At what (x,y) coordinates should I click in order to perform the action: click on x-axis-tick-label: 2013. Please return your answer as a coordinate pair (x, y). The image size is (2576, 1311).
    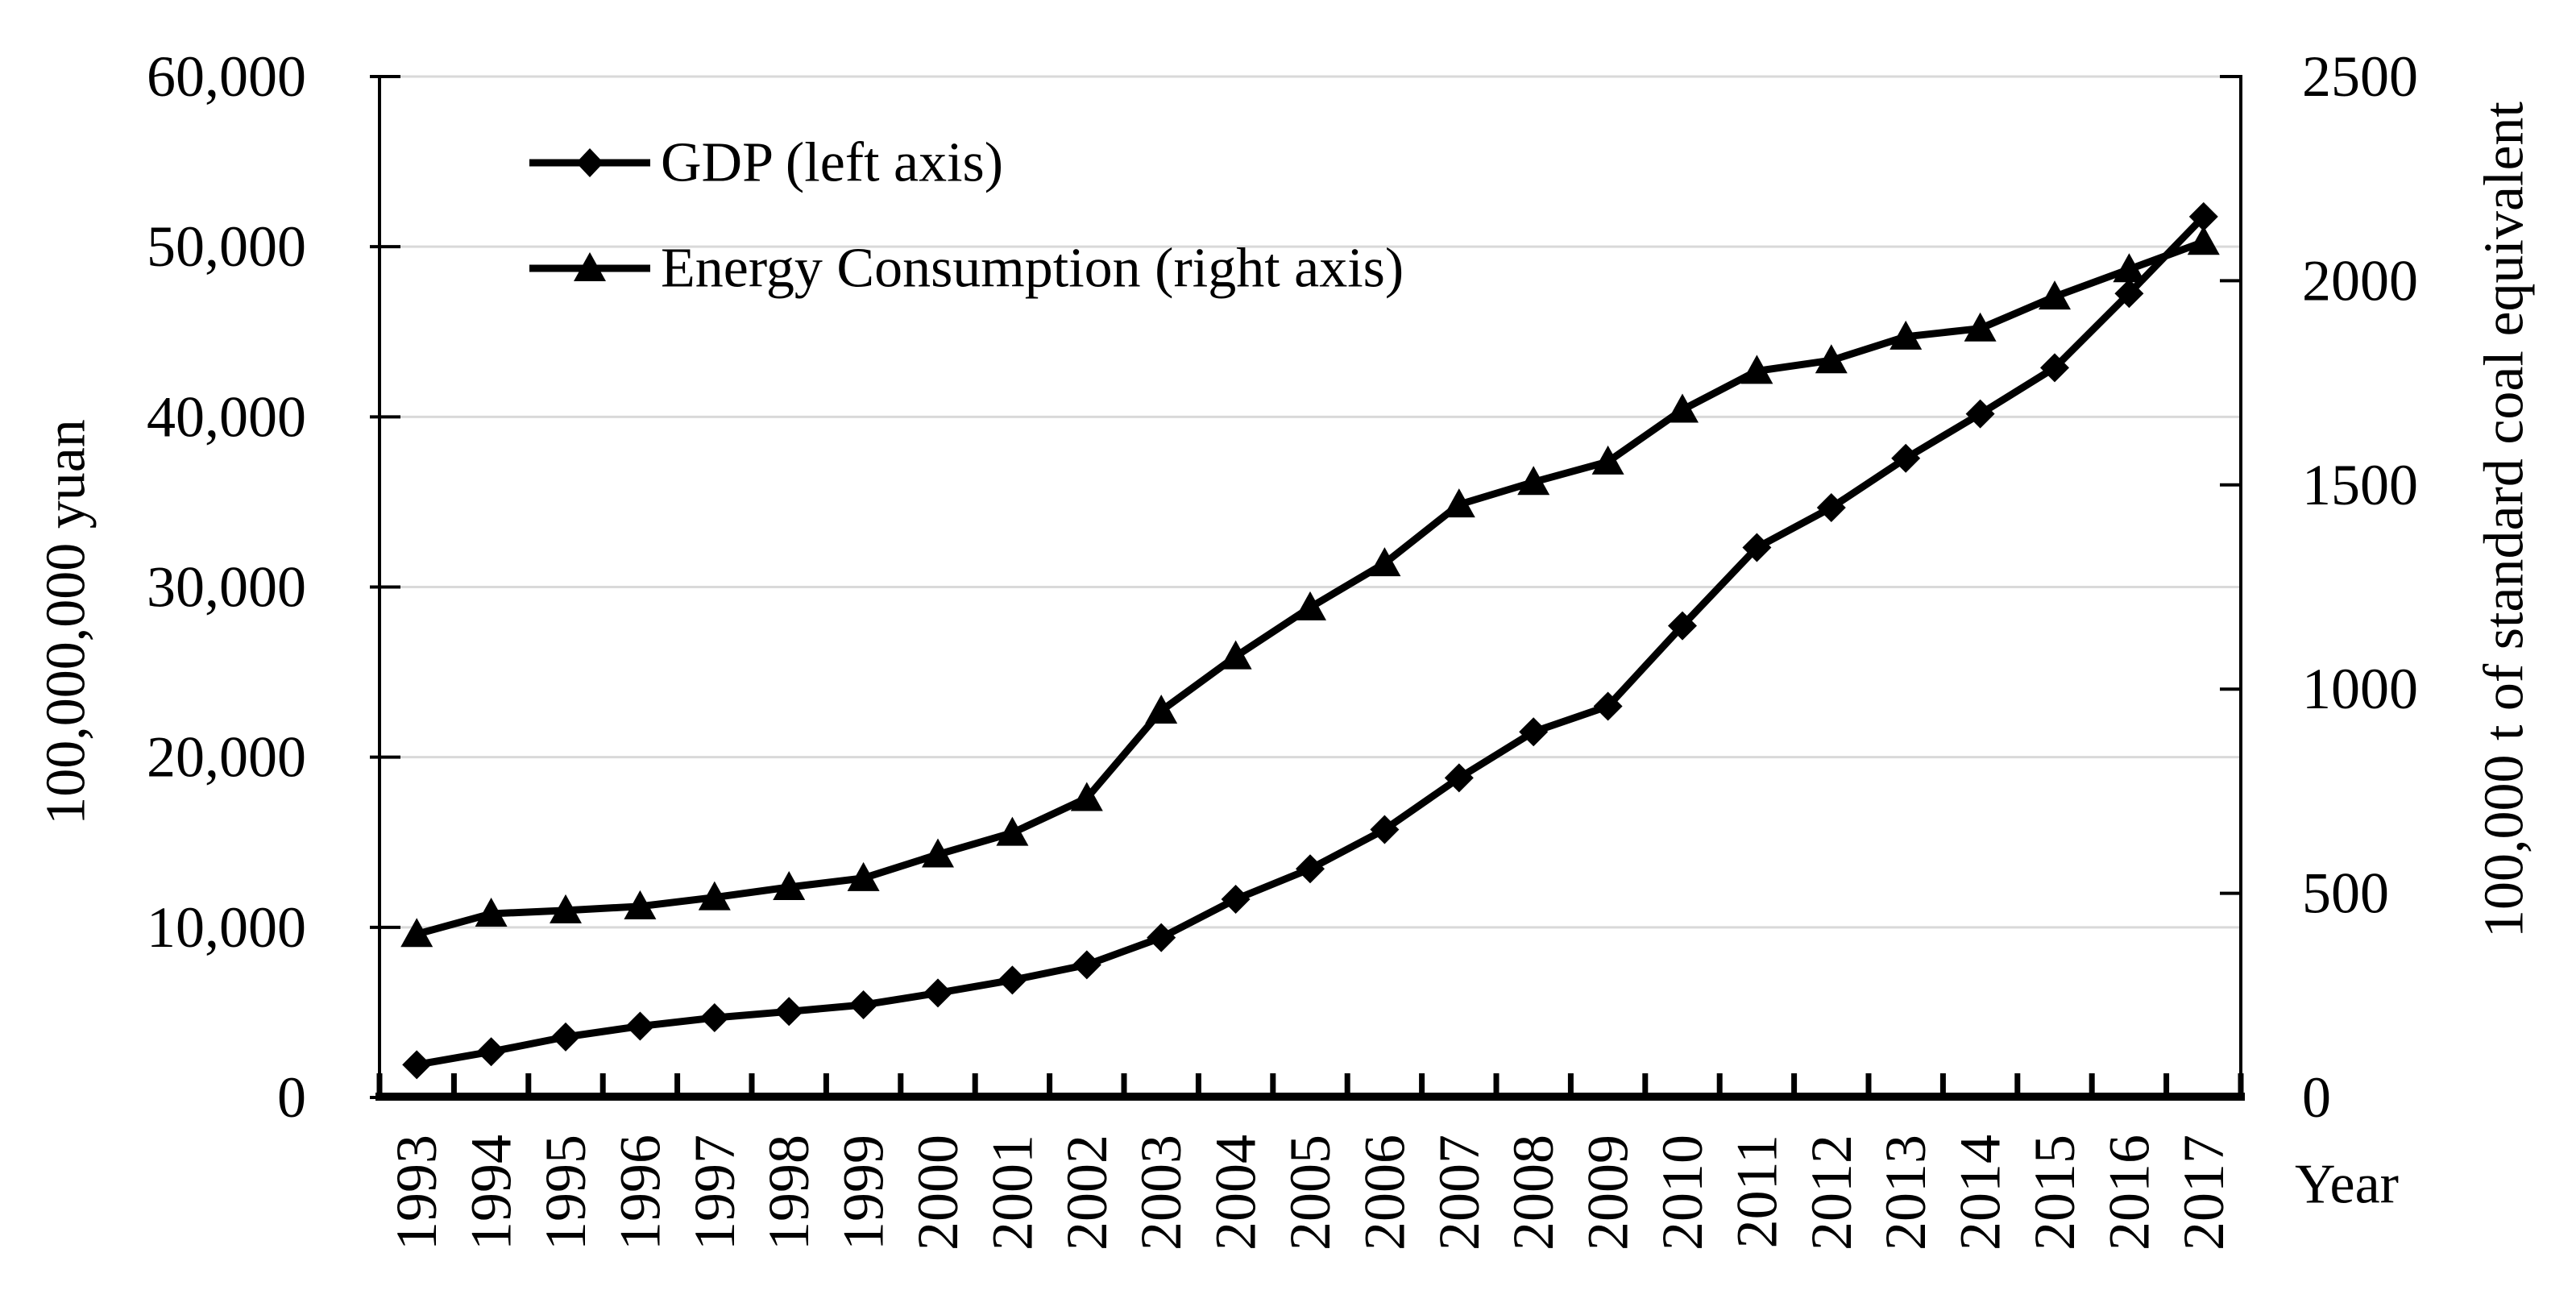
    Looking at the image, I should click on (1906, 1193).